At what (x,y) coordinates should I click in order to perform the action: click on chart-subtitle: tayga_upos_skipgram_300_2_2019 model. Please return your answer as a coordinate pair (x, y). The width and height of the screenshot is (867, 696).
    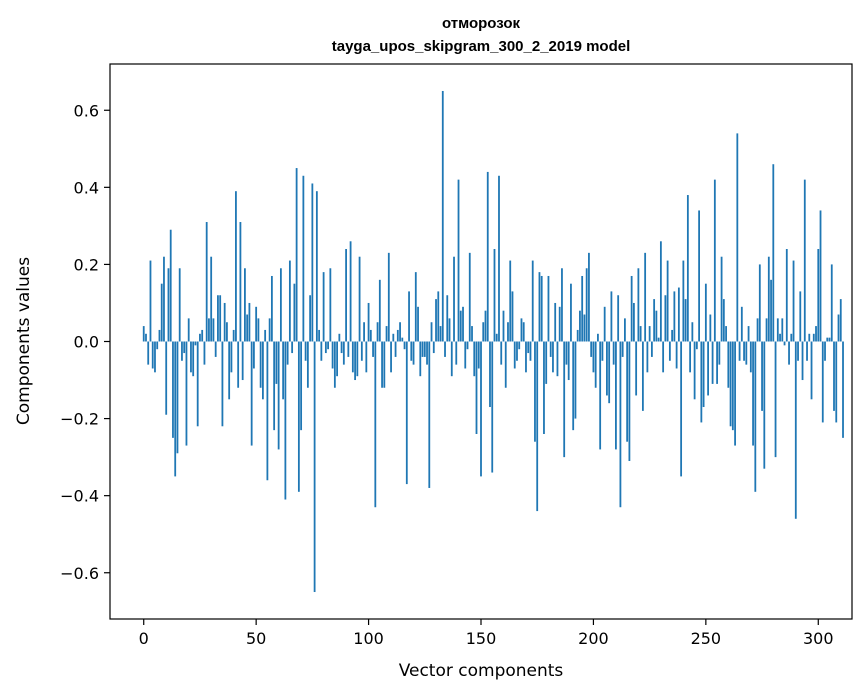
    Looking at the image, I should click on (481, 46).